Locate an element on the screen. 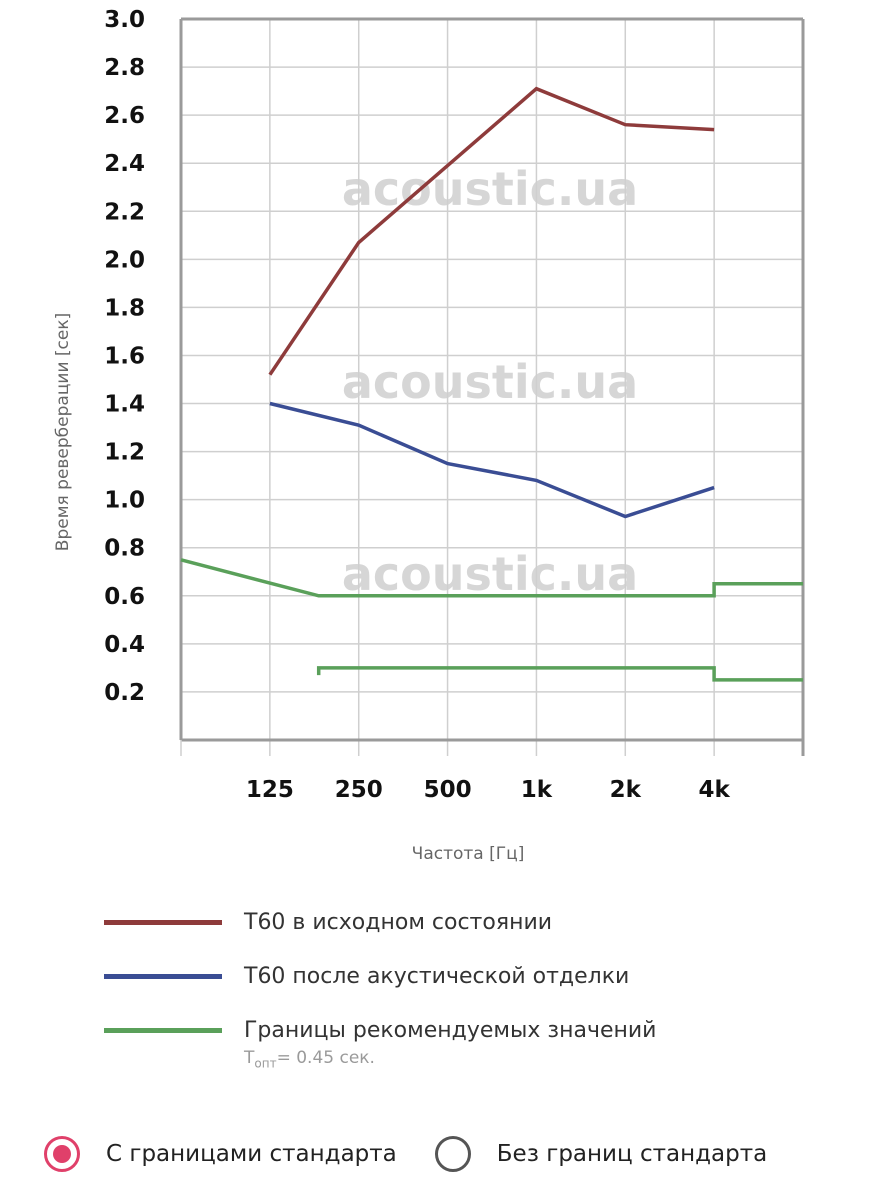 This screenshot has height=1201, width=876. y-tick-label: 0.8 is located at coordinates (124, 549).